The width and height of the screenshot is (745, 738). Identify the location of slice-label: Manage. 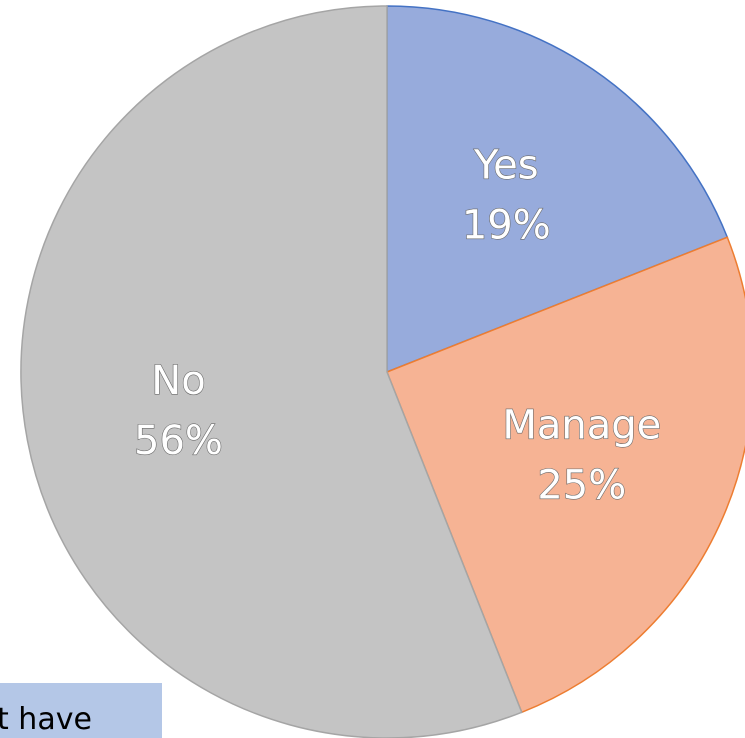
(581, 425).